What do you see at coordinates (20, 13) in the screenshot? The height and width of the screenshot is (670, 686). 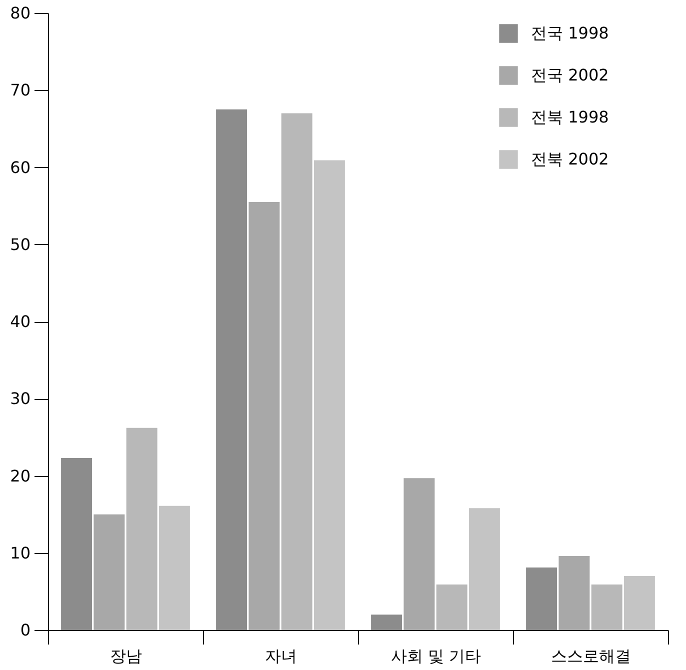 I see `y-tick-label: 80` at bounding box center [20, 13].